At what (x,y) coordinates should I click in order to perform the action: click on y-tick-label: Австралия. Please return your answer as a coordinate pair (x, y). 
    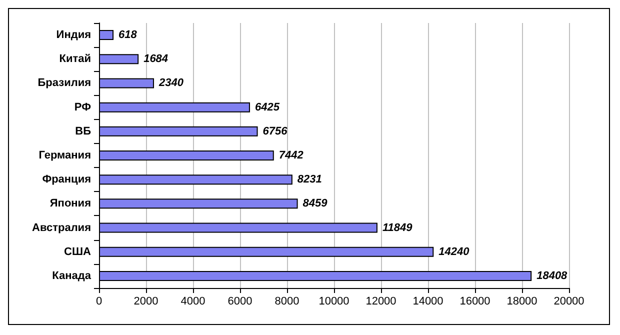
    Looking at the image, I should click on (61, 228).